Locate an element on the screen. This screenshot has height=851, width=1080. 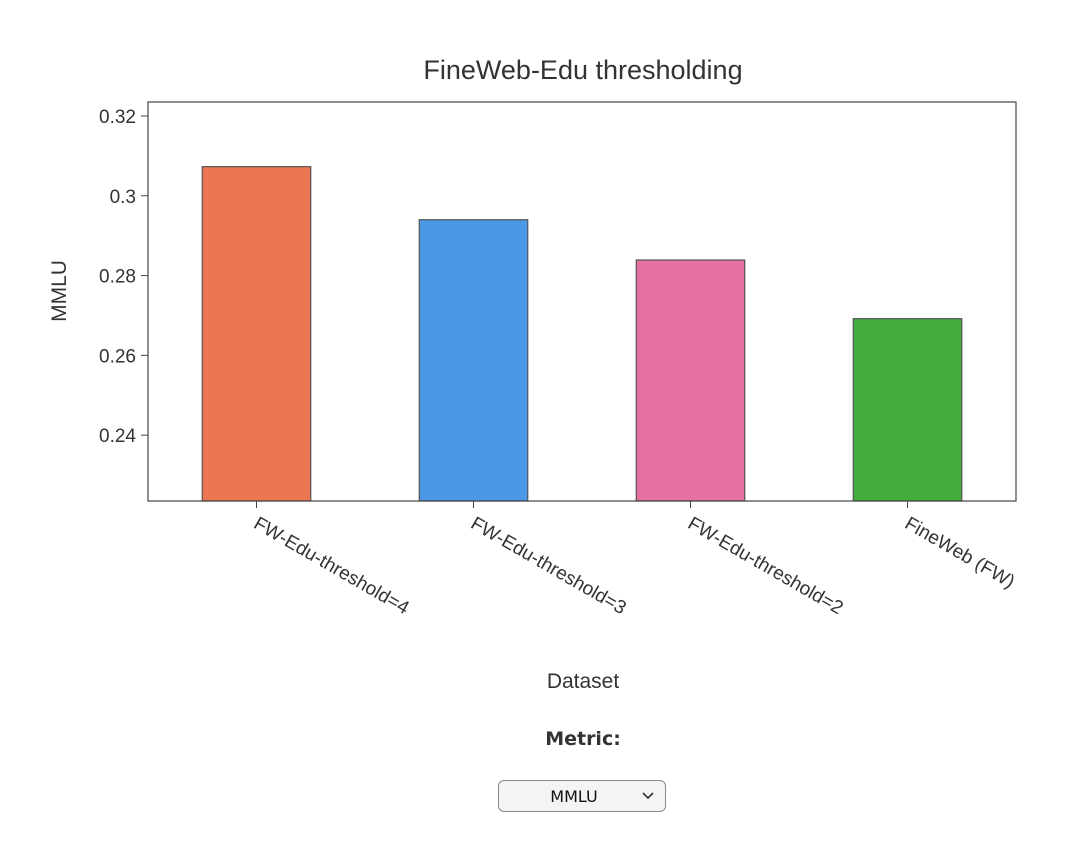
y-tick-label-2: 0.26 is located at coordinates (117, 356).